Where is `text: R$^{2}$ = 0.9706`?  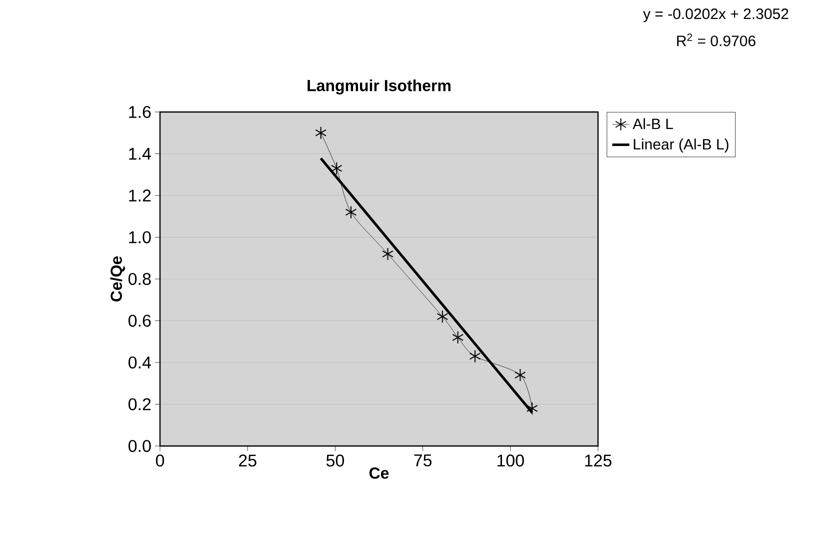 text: R$^{2}$ = 0.9706 is located at coordinates (716, 40).